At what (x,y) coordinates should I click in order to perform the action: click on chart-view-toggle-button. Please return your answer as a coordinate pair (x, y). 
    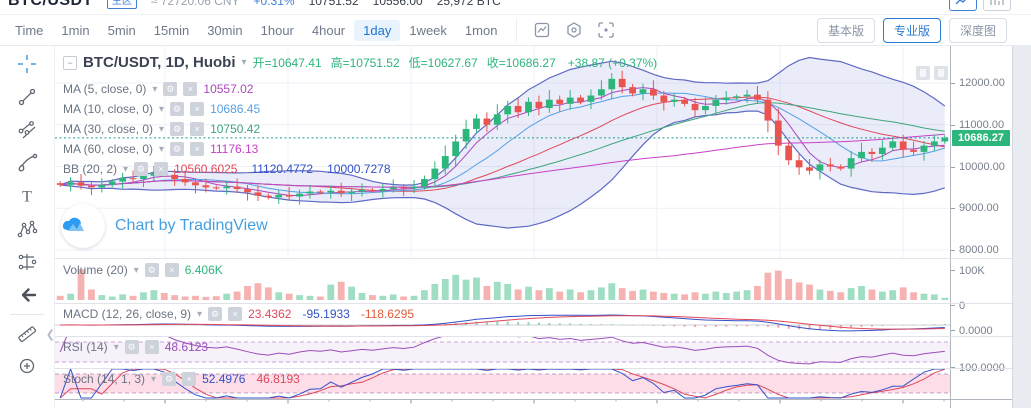
    Looking at the image, I should click on (963, 5).